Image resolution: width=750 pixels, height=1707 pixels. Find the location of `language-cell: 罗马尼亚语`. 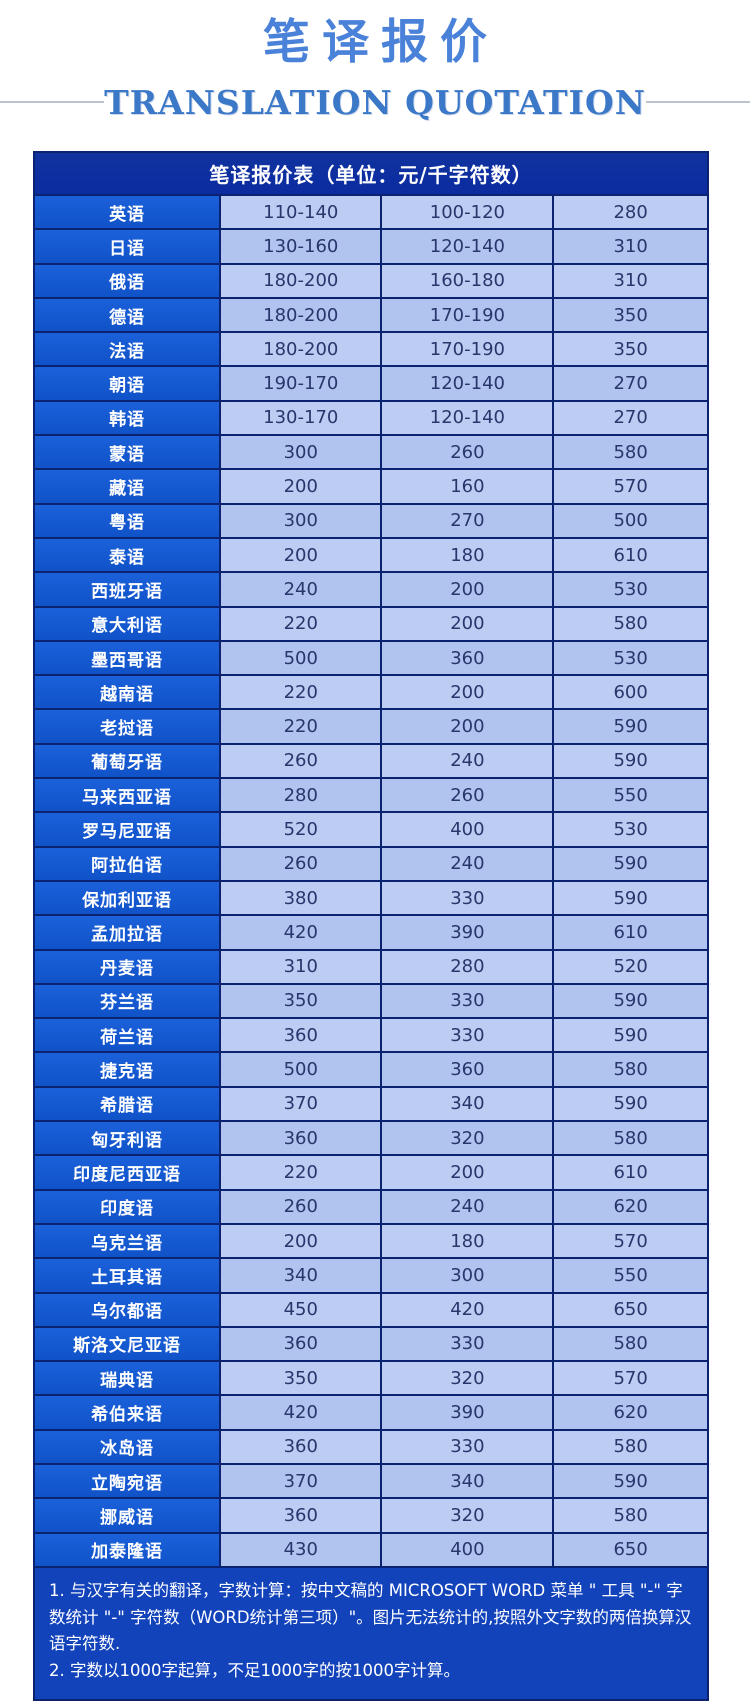

language-cell: 罗马尼亚语 is located at coordinates (127, 829).